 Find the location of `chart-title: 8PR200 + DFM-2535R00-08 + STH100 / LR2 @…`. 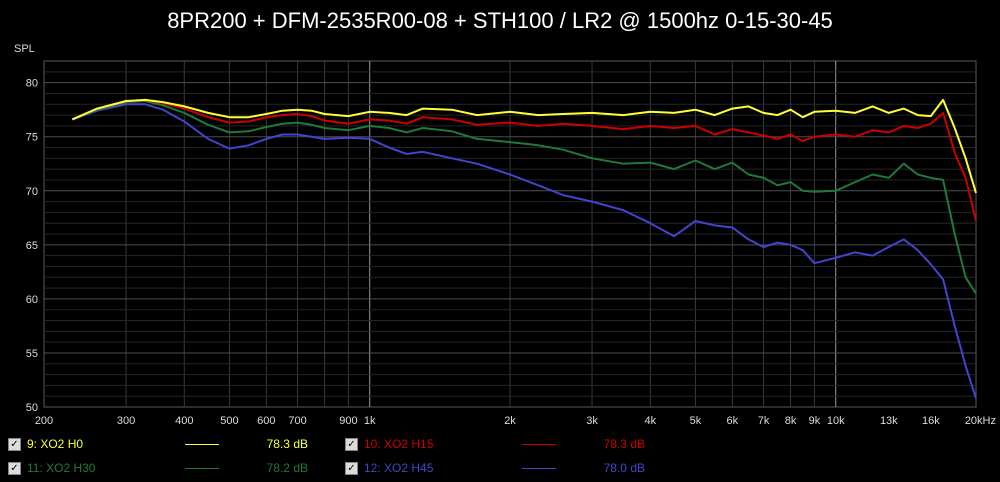

chart-title: 8PR200 + DFM-2535R00-08 + STH100 / LR2 @… is located at coordinates (500, 20).